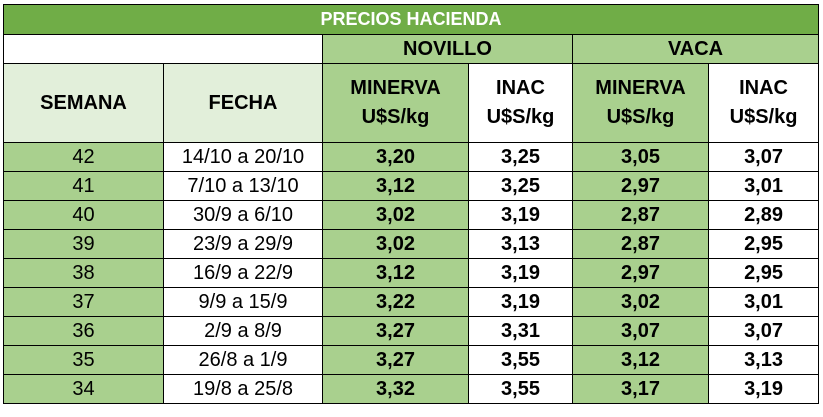  I want to click on cell-semana: 39, so click(83, 244).